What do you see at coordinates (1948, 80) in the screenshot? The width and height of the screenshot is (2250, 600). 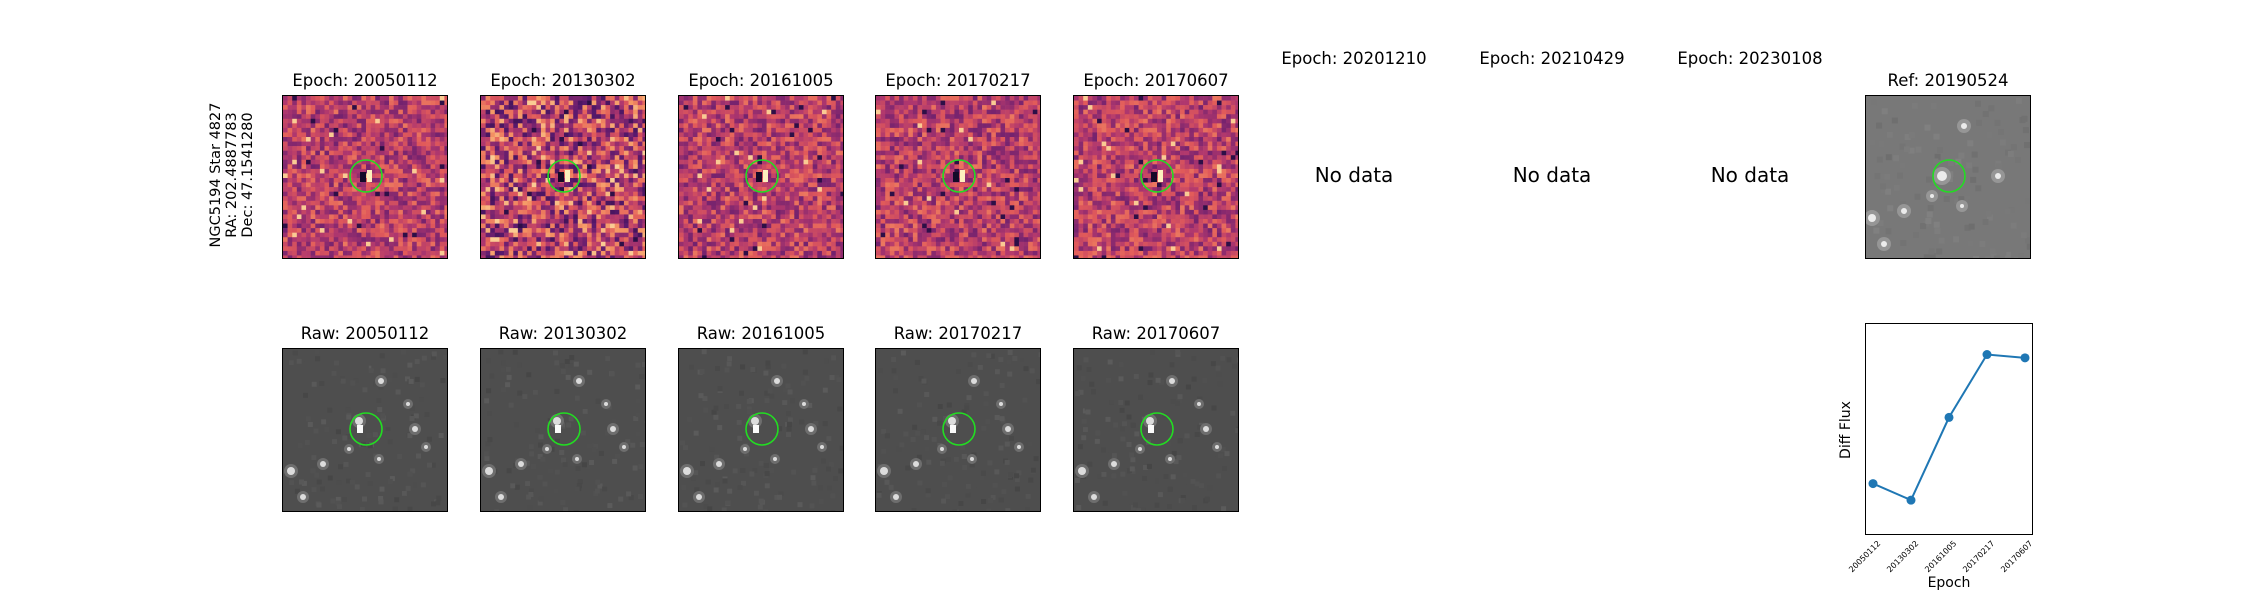 I see `ref-title: Ref: 20190524` at bounding box center [1948, 80].